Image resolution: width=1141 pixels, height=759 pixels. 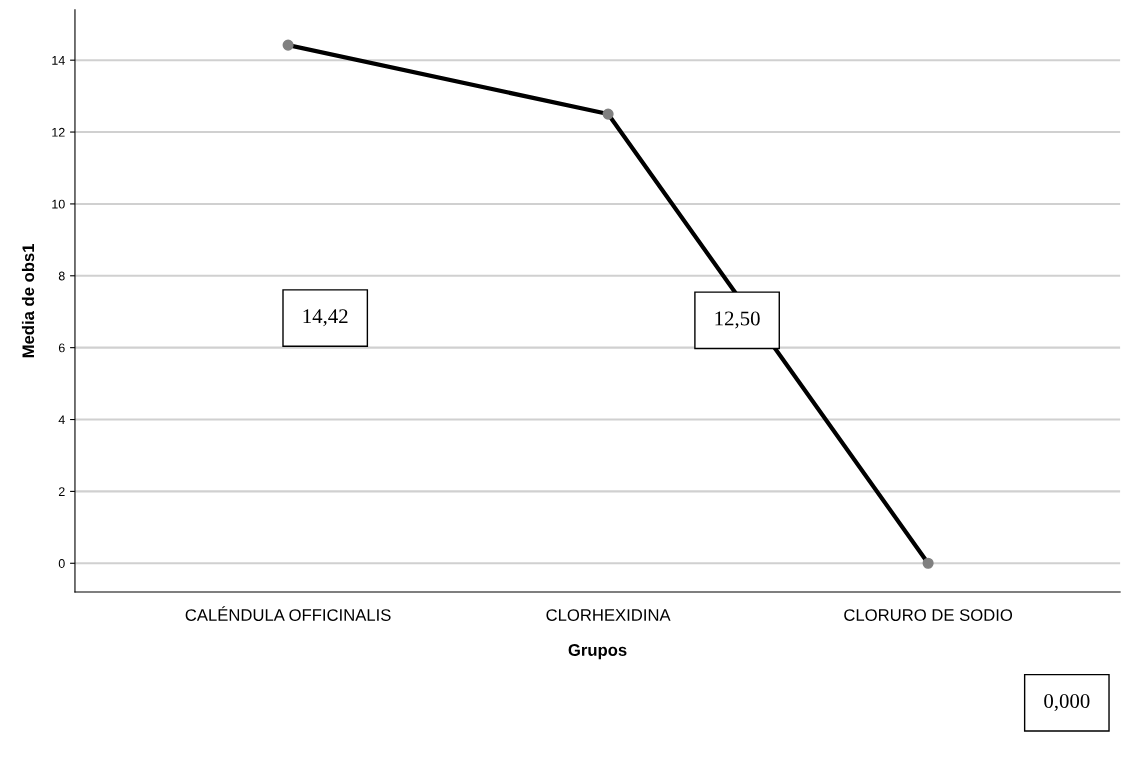 What do you see at coordinates (608, 615) in the screenshot?
I see `x-tick-label: CLORHEXIDINA` at bounding box center [608, 615].